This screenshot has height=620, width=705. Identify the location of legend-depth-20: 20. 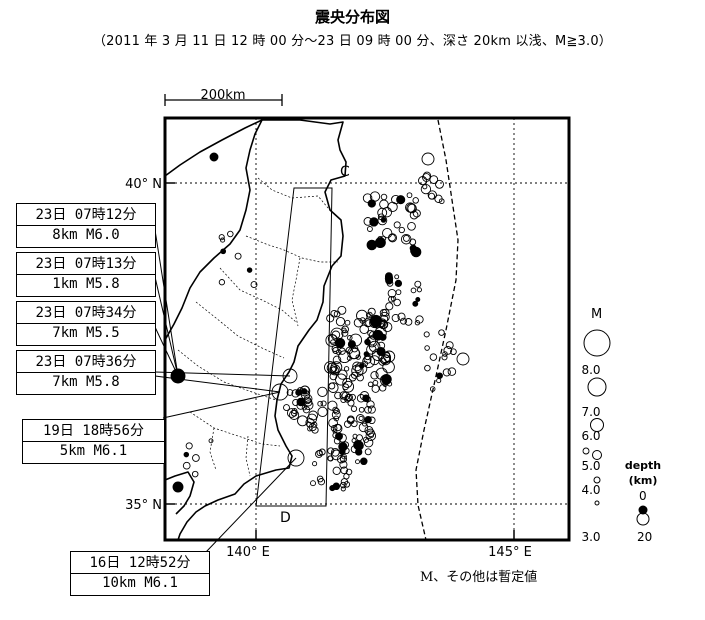
(644, 537).